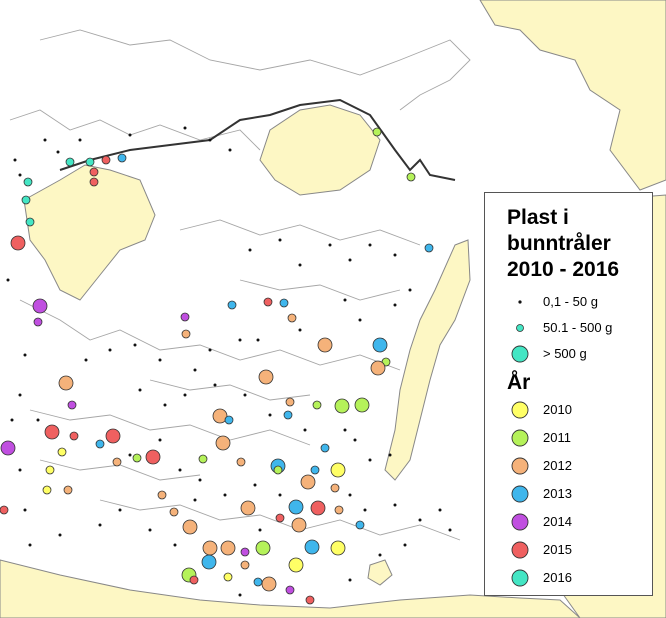  What do you see at coordinates (569, 494) in the screenshot?
I see `legend-year-2013: 2013` at bounding box center [569, 494].